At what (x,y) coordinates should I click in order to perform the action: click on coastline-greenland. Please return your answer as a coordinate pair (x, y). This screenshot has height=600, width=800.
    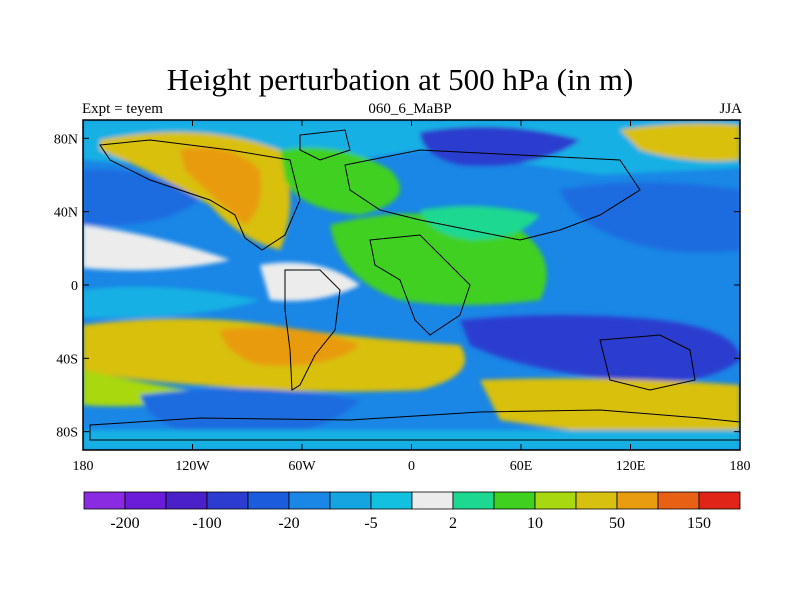
    Looking at the image, I should click on (325, 145).